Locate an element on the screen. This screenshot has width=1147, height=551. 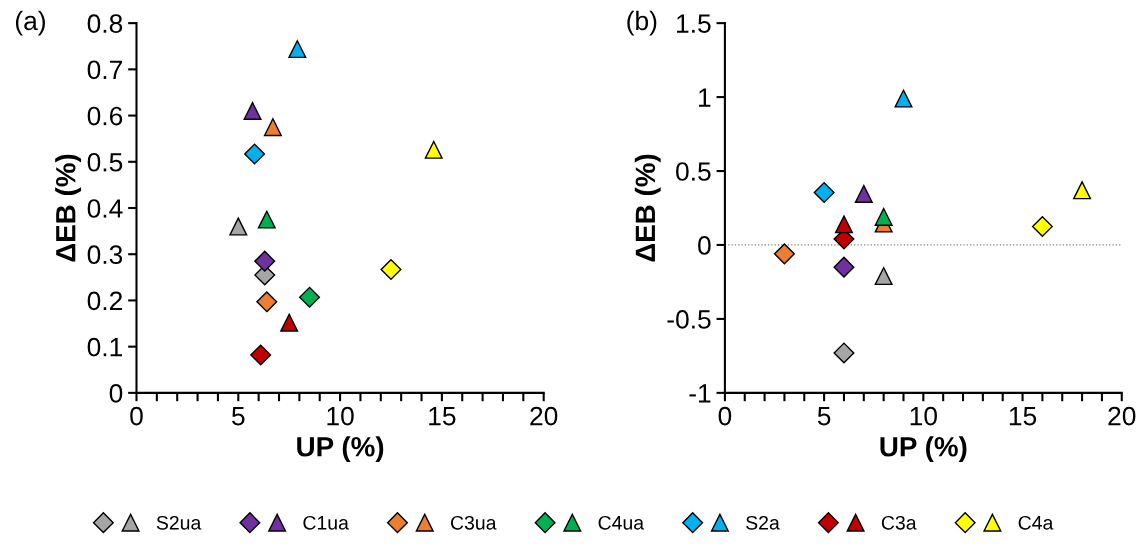
y-tick-label: -1 is located at coordinates (700, 393).